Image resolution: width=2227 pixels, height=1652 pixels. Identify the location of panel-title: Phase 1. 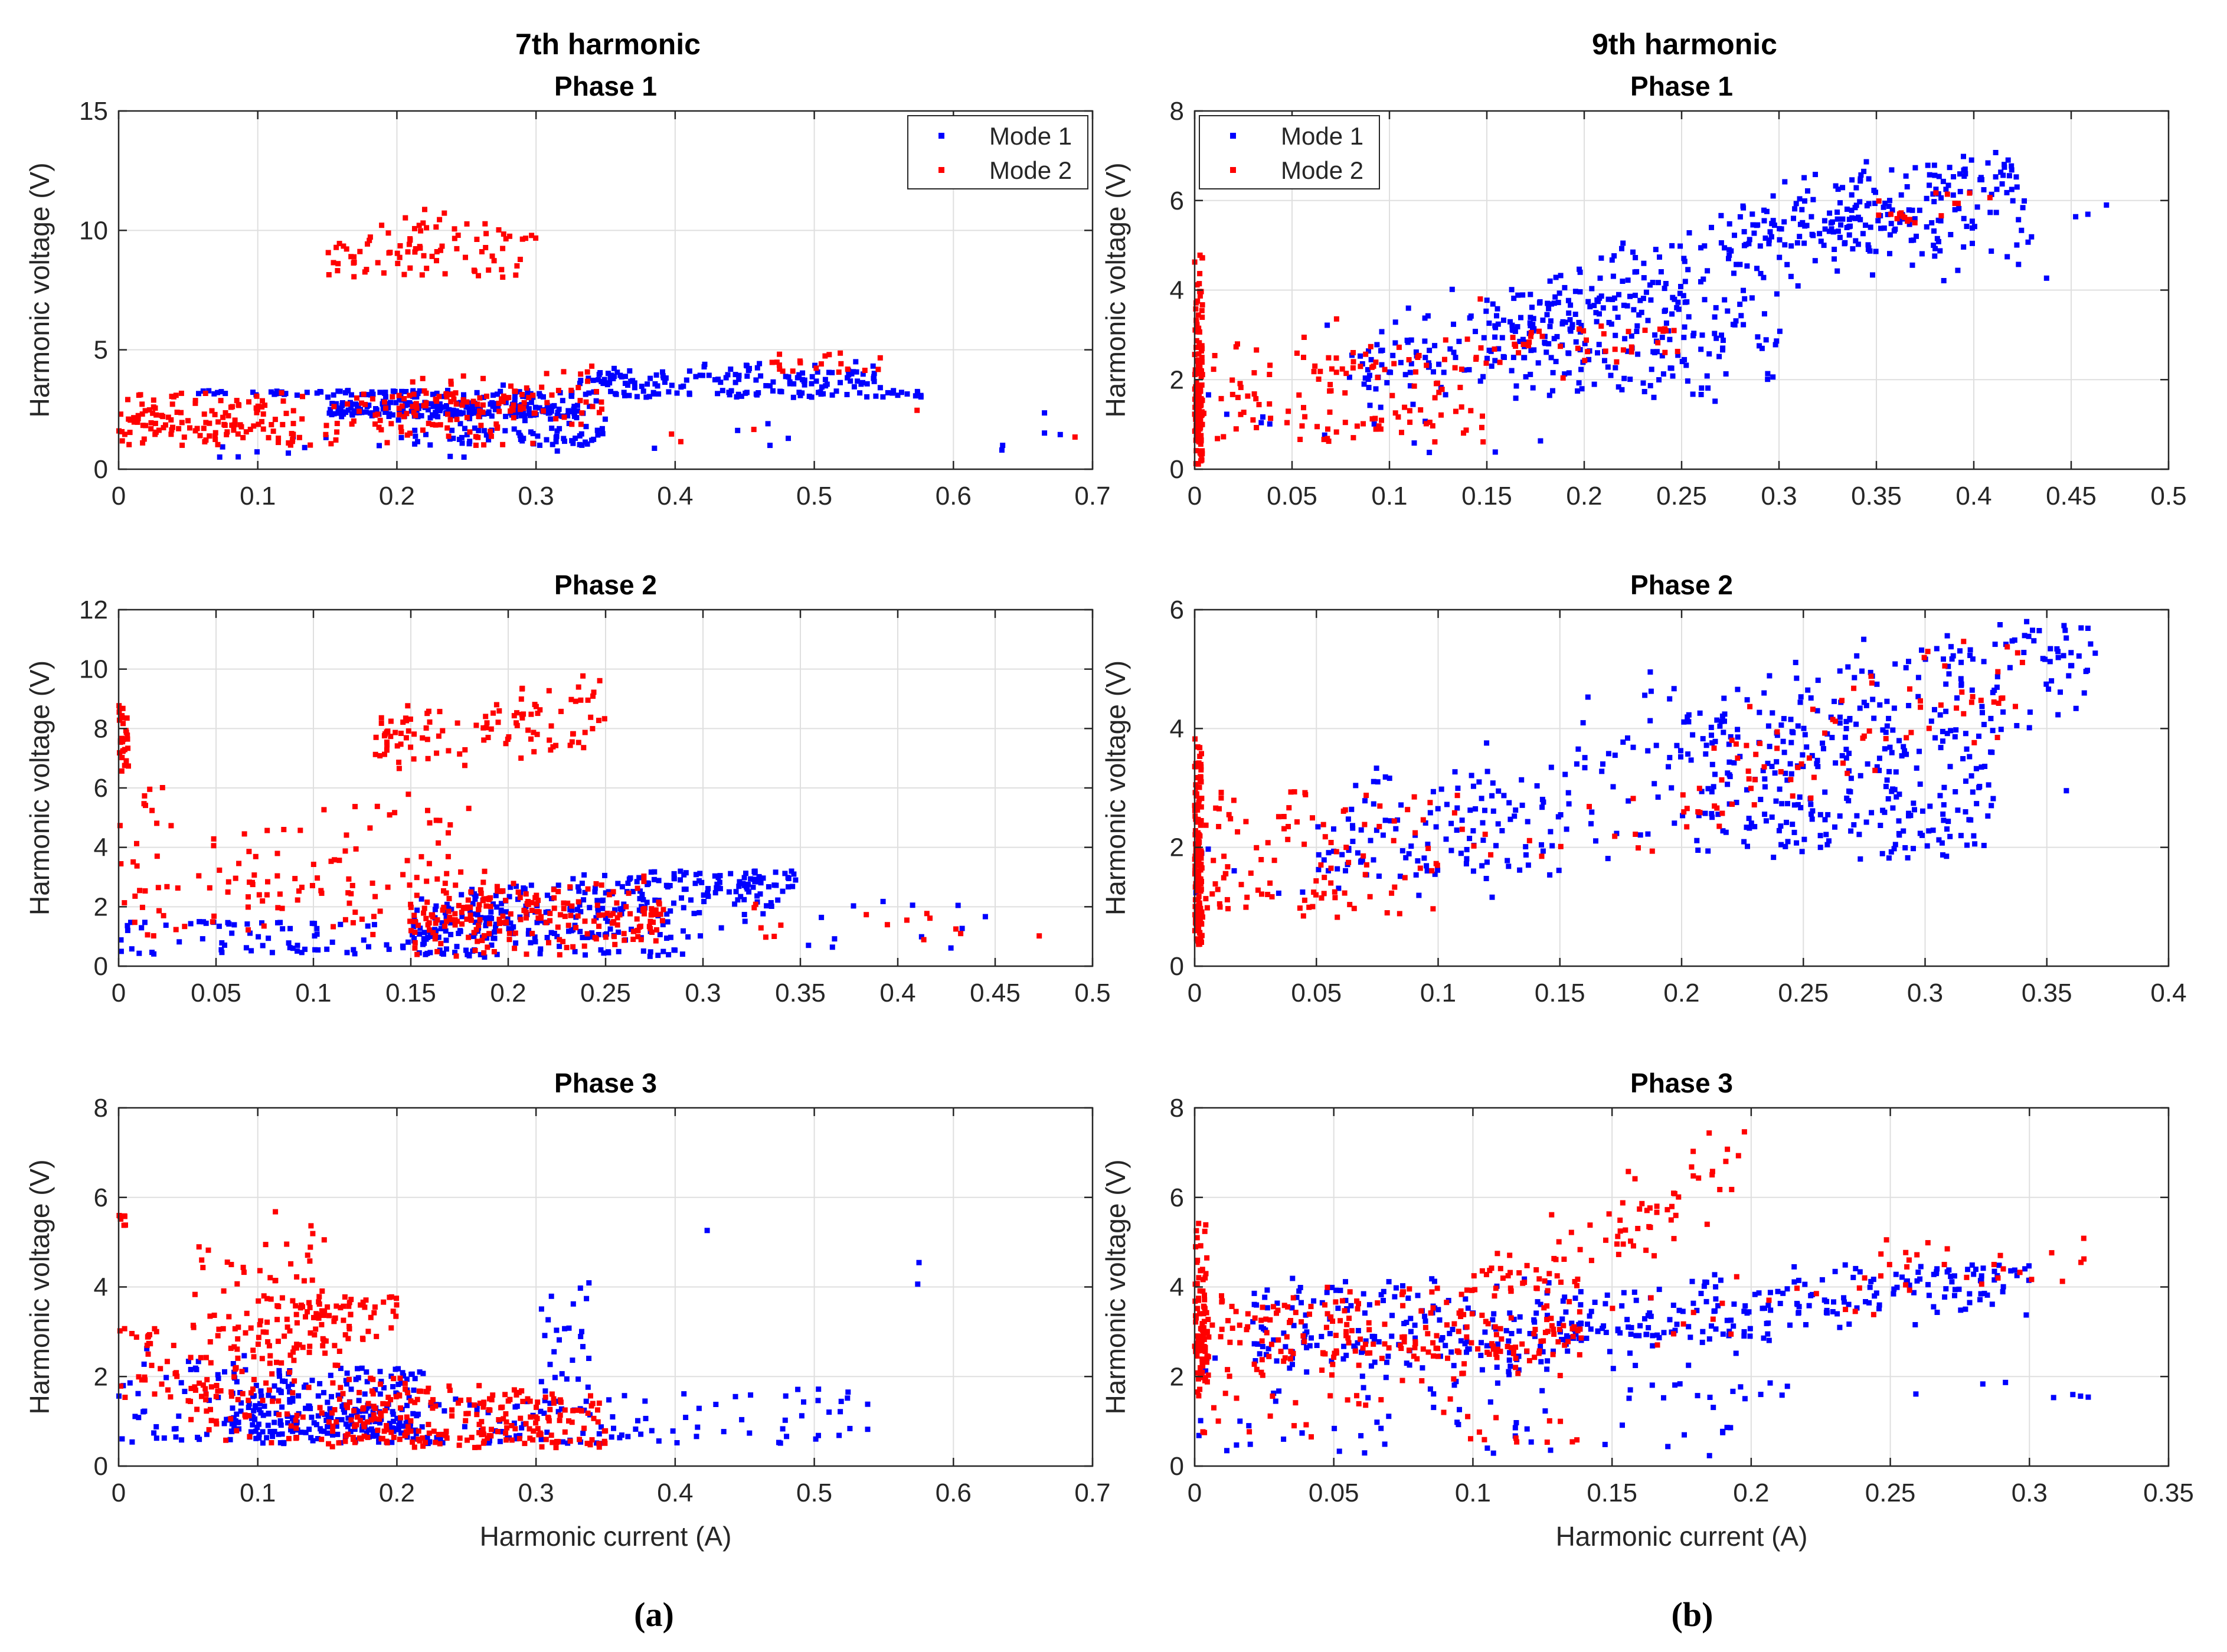
(605, 87).